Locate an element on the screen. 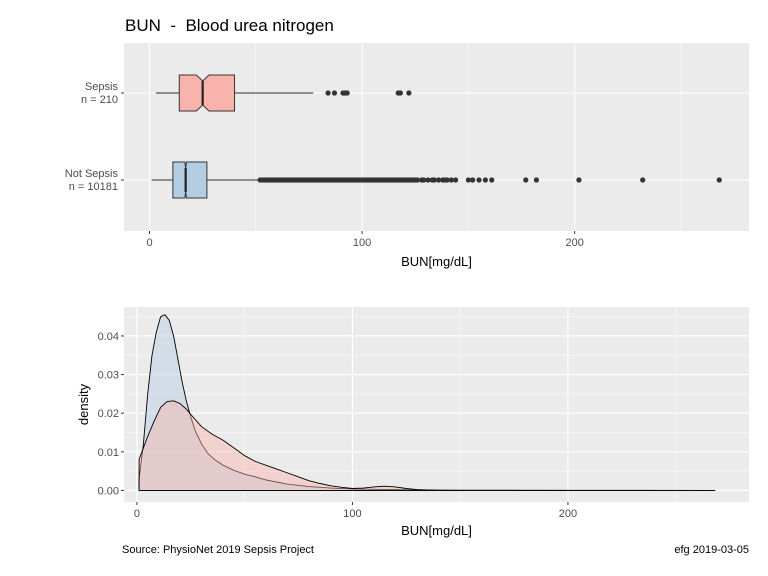  y-tick-label: 0.01 is located at coordinates (108, 453).